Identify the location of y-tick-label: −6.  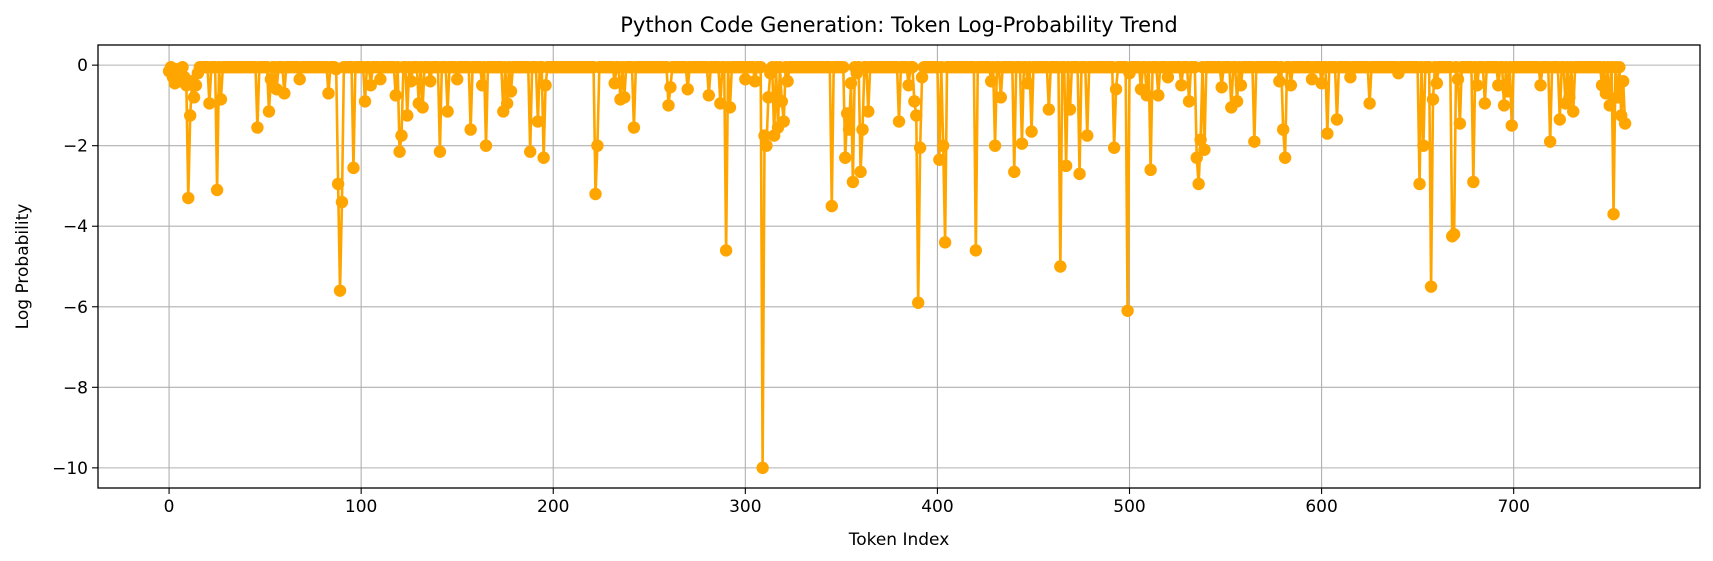
(75, 308).